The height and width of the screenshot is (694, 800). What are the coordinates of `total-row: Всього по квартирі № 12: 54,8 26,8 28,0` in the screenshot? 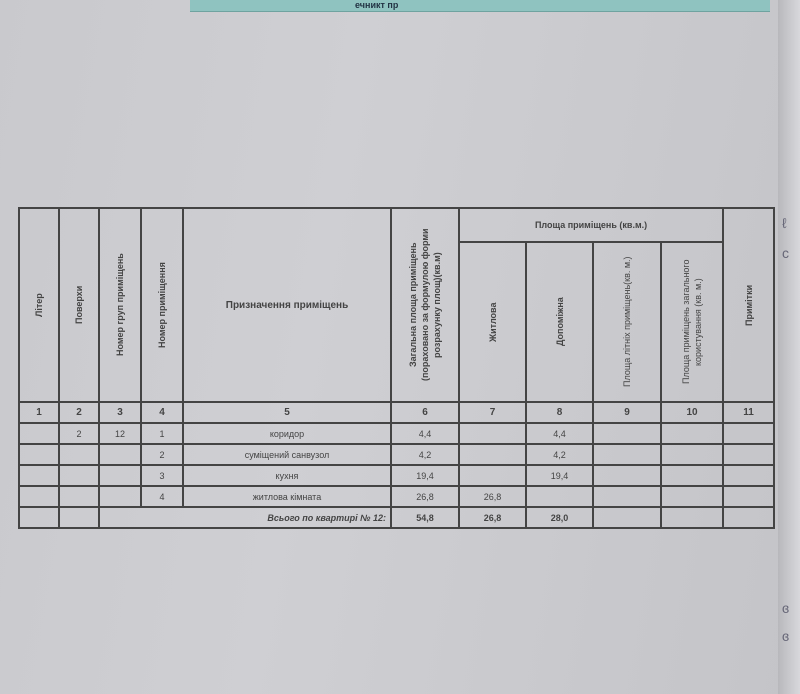 It's located at (397, 517).